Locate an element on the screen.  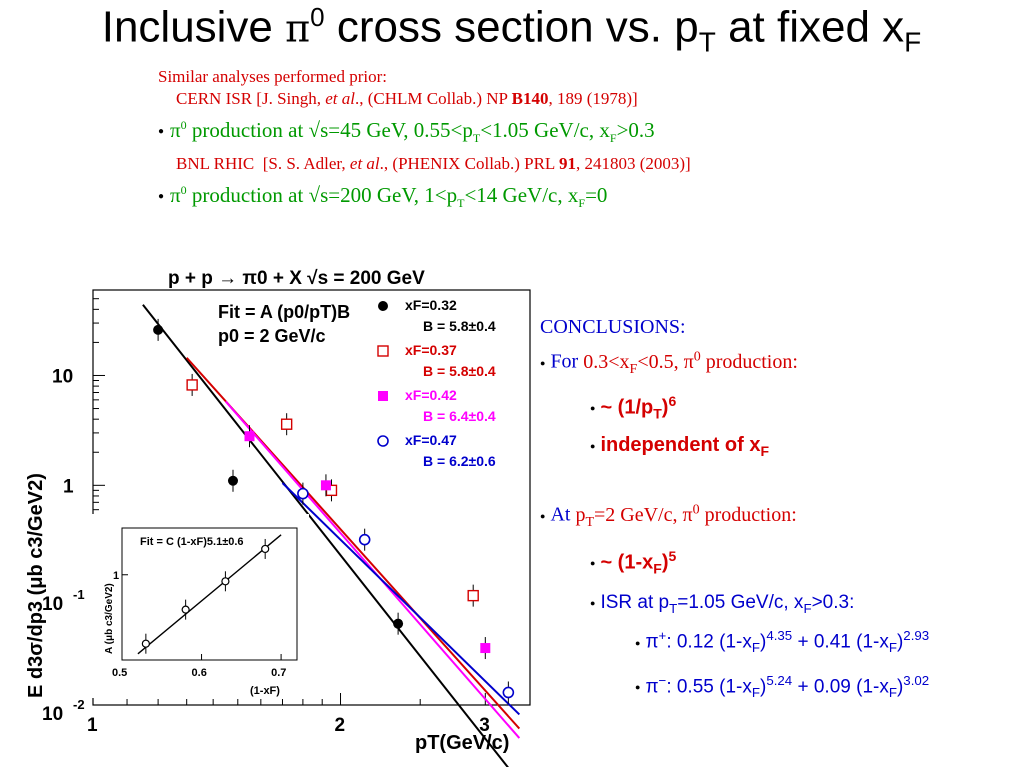
prior-heading: Similar analyses performed prior: is located at coordinates (272, 76).